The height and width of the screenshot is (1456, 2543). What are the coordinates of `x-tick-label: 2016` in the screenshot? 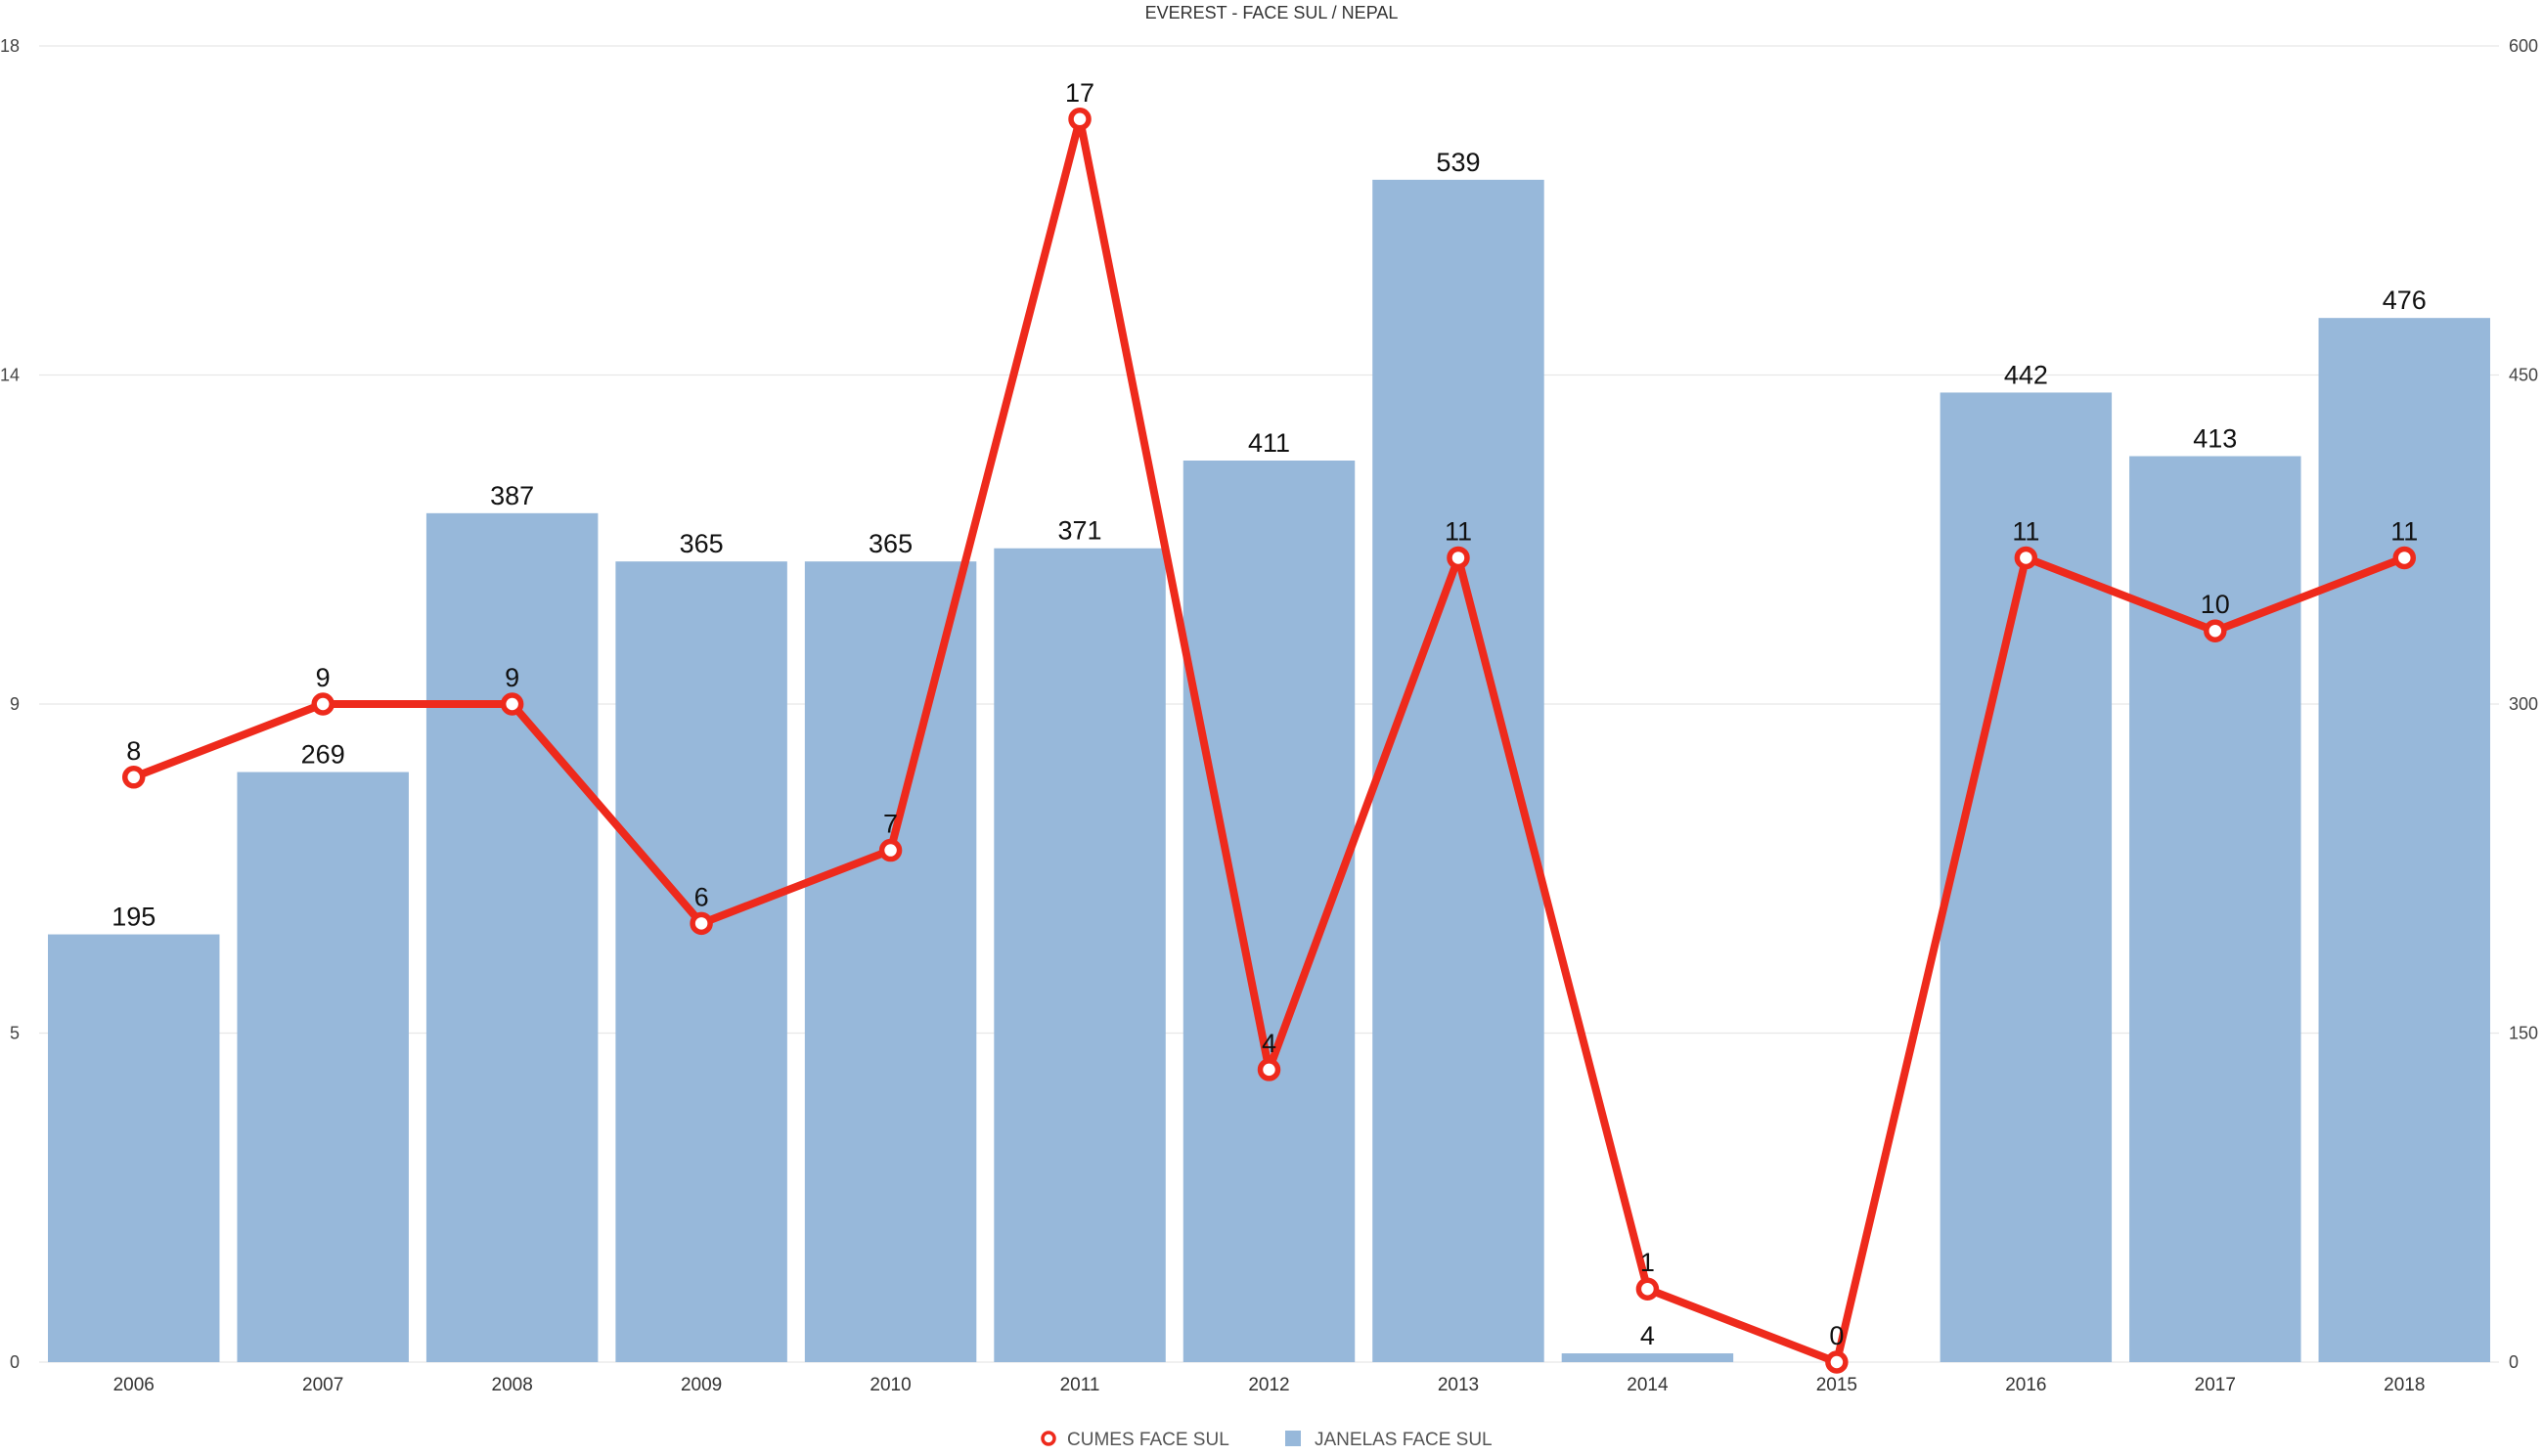 It's located at (2026, 1385).